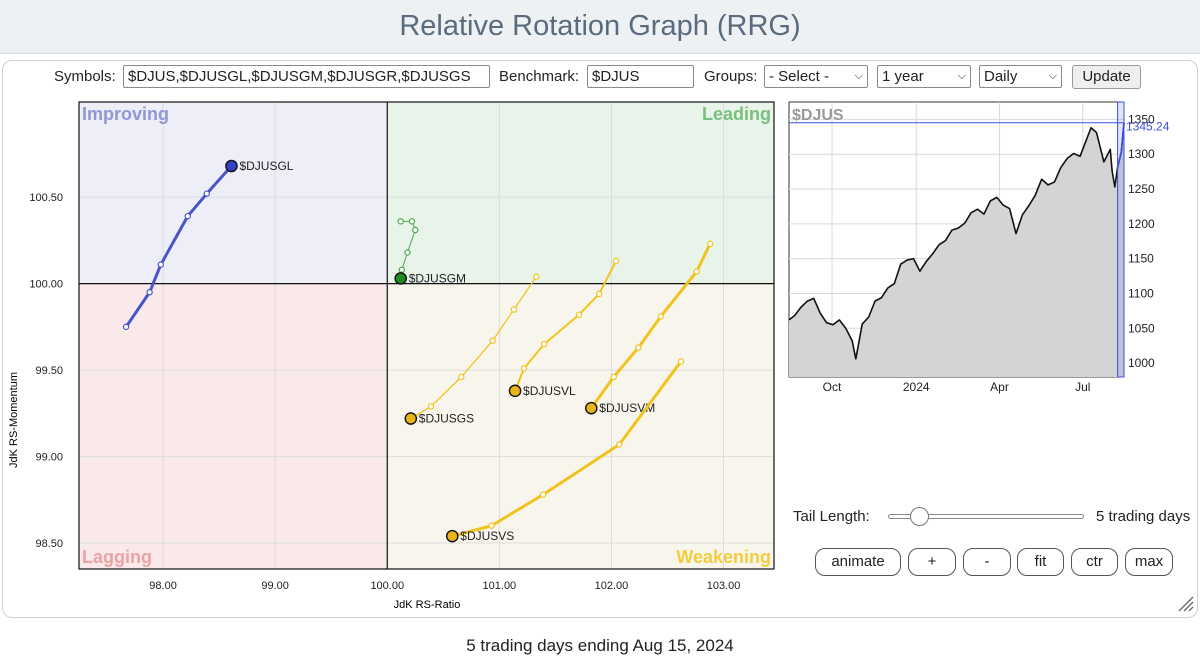 This screenshot has width=1200, height=666. I want to click on y-tick-label: 100.50, so click(46, 198).